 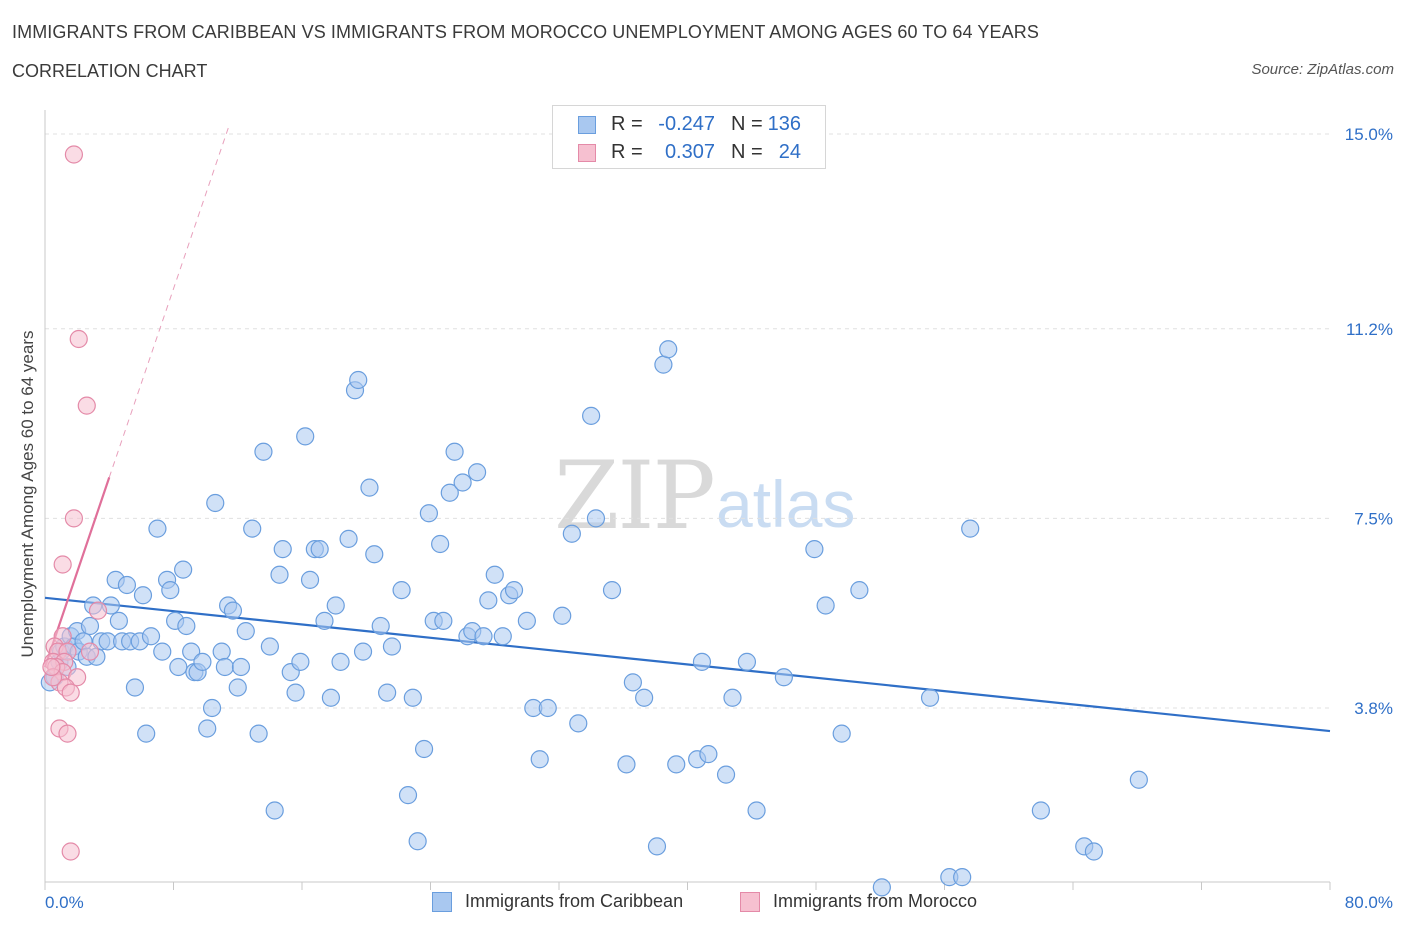 I want to click on y-tick-label: 15.0%, so click(x=1369, y=134).